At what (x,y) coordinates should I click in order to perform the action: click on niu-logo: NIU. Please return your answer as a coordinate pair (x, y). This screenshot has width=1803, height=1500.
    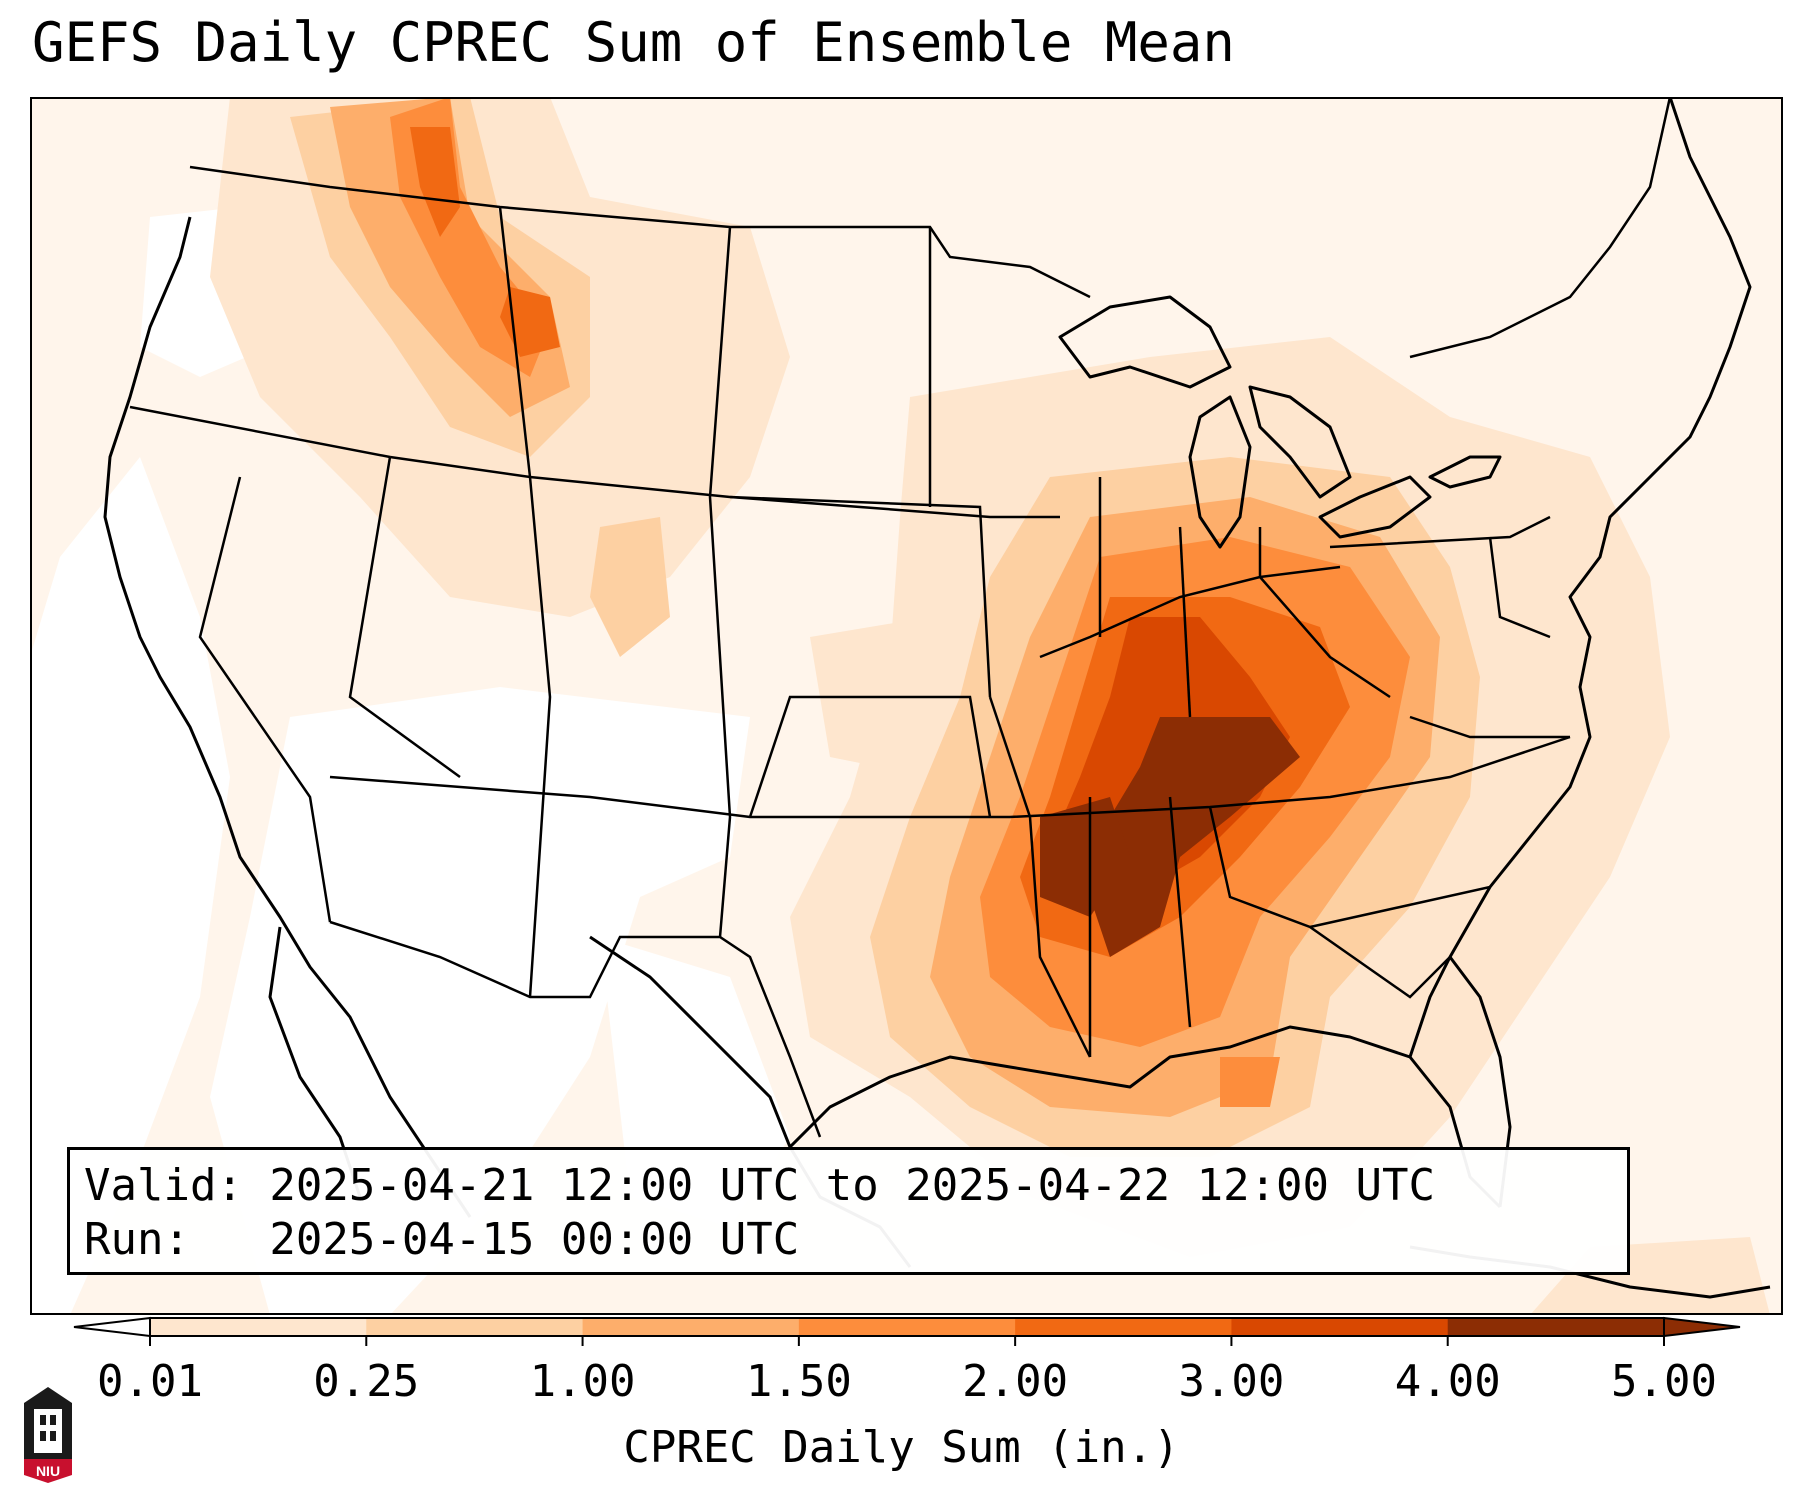
    Looking at the image, I should click on (48, 1435).